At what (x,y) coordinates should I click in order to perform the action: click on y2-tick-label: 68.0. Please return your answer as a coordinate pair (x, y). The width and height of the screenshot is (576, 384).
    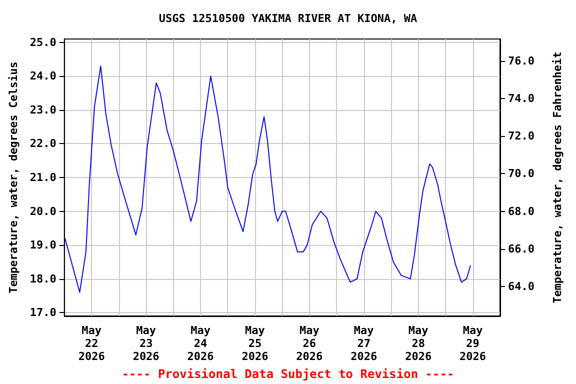
    Looking at the image, I should click on (521, 211).